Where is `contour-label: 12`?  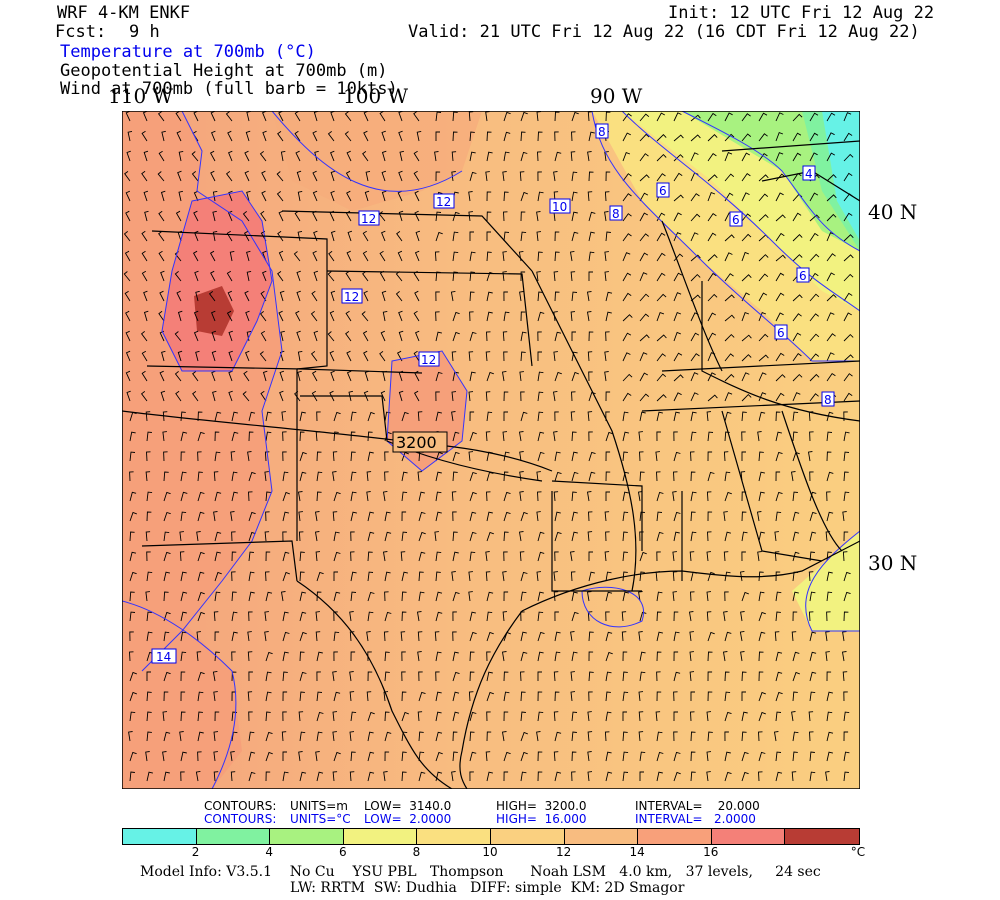
contour-label: 12 is located at coordinates (444, 201).